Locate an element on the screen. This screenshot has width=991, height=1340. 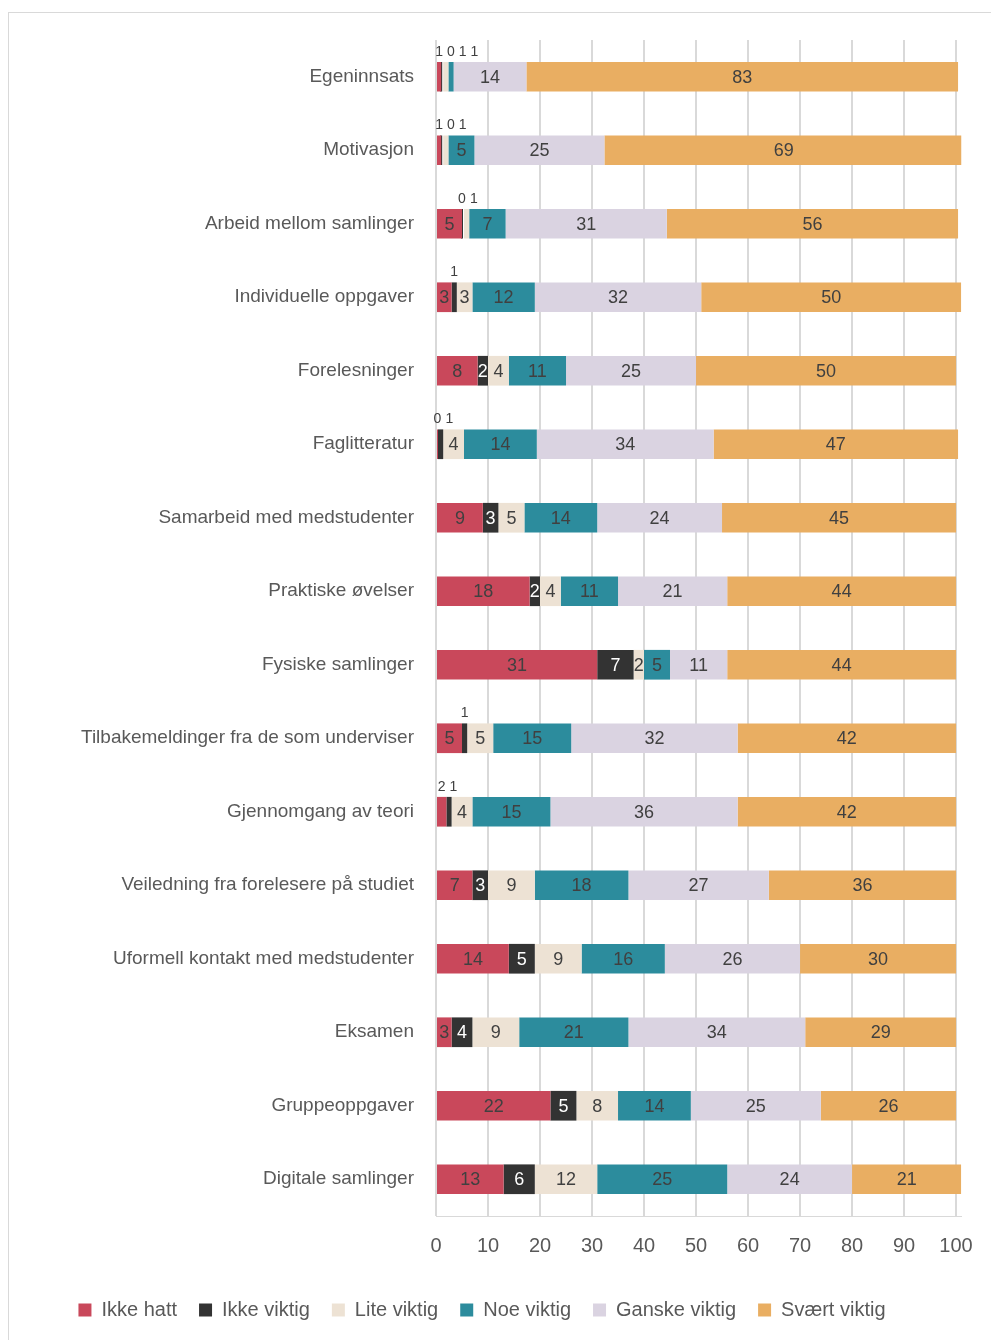
x-tick-label: 90 is located at coordinates (904, 1244).